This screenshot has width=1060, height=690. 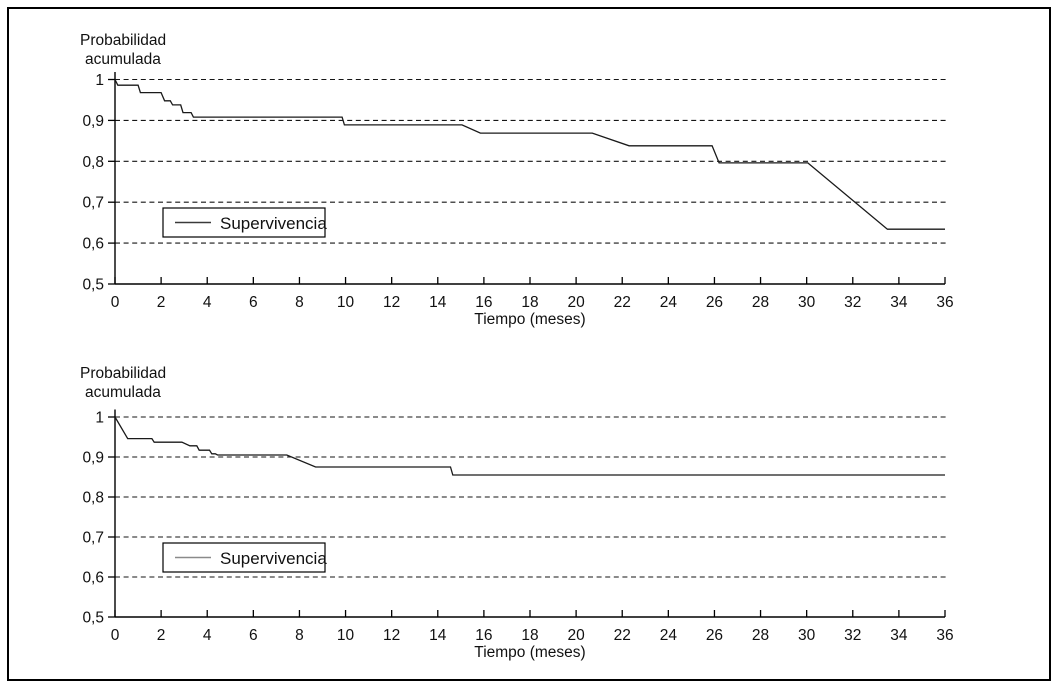 I want to click on legend-box, so click(x=244, y=222).